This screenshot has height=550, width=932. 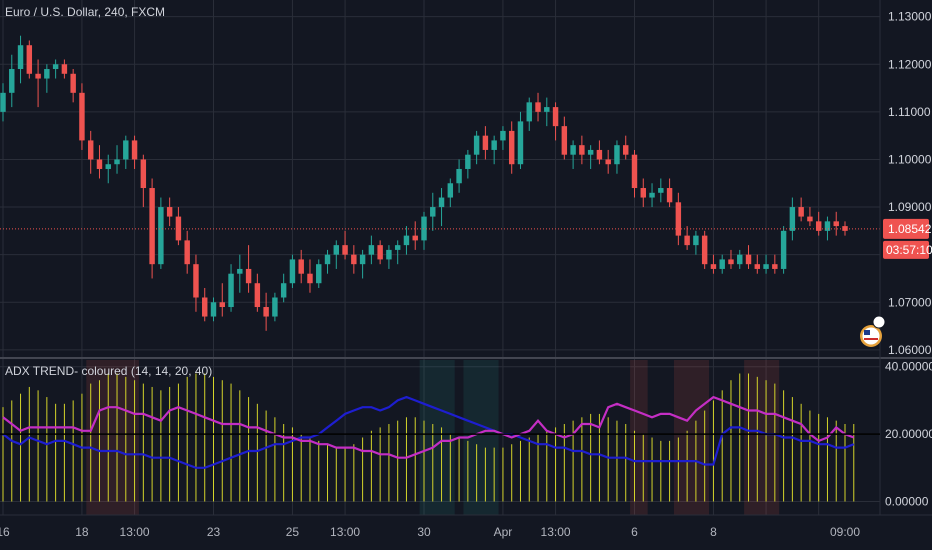 I want to click on price-axis-label: 1.07000, so click(x=910, y=302).